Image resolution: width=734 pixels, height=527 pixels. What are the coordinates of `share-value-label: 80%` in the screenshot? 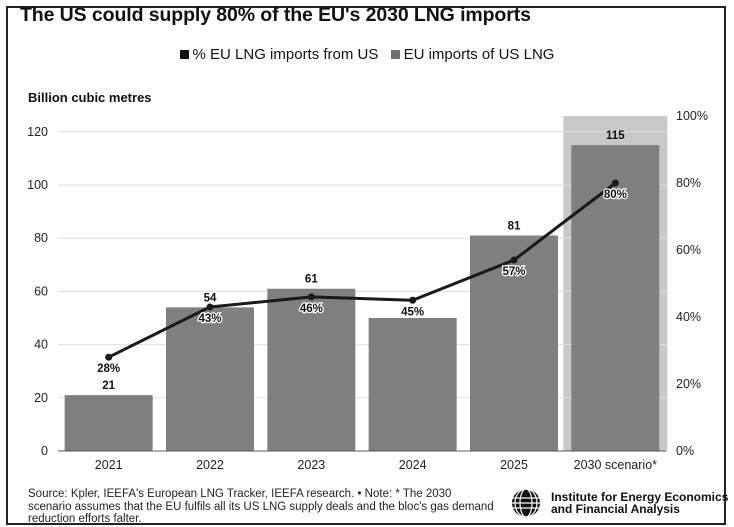 It's located at (615, 195).